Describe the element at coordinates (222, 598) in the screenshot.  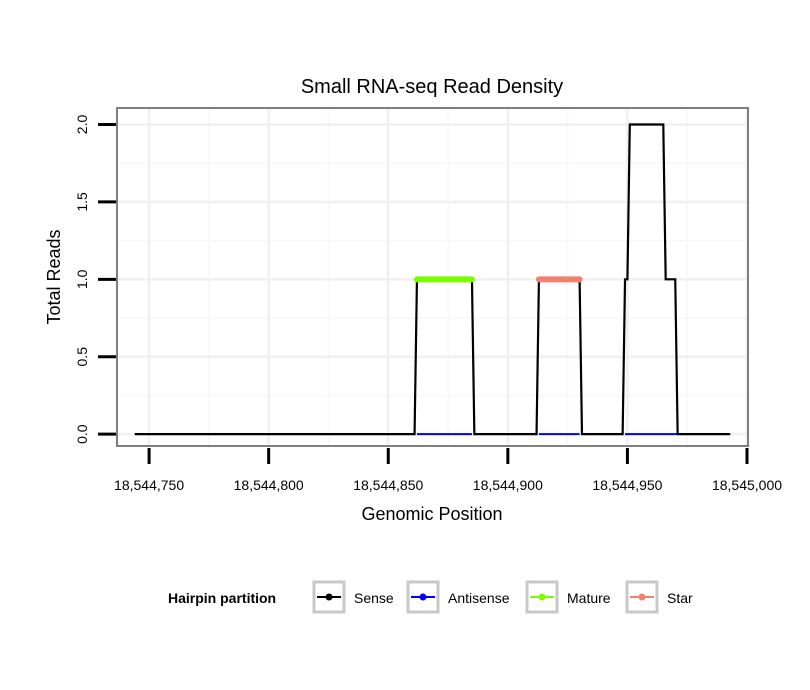
I see `legend-title: Hairpin partition` at that location.